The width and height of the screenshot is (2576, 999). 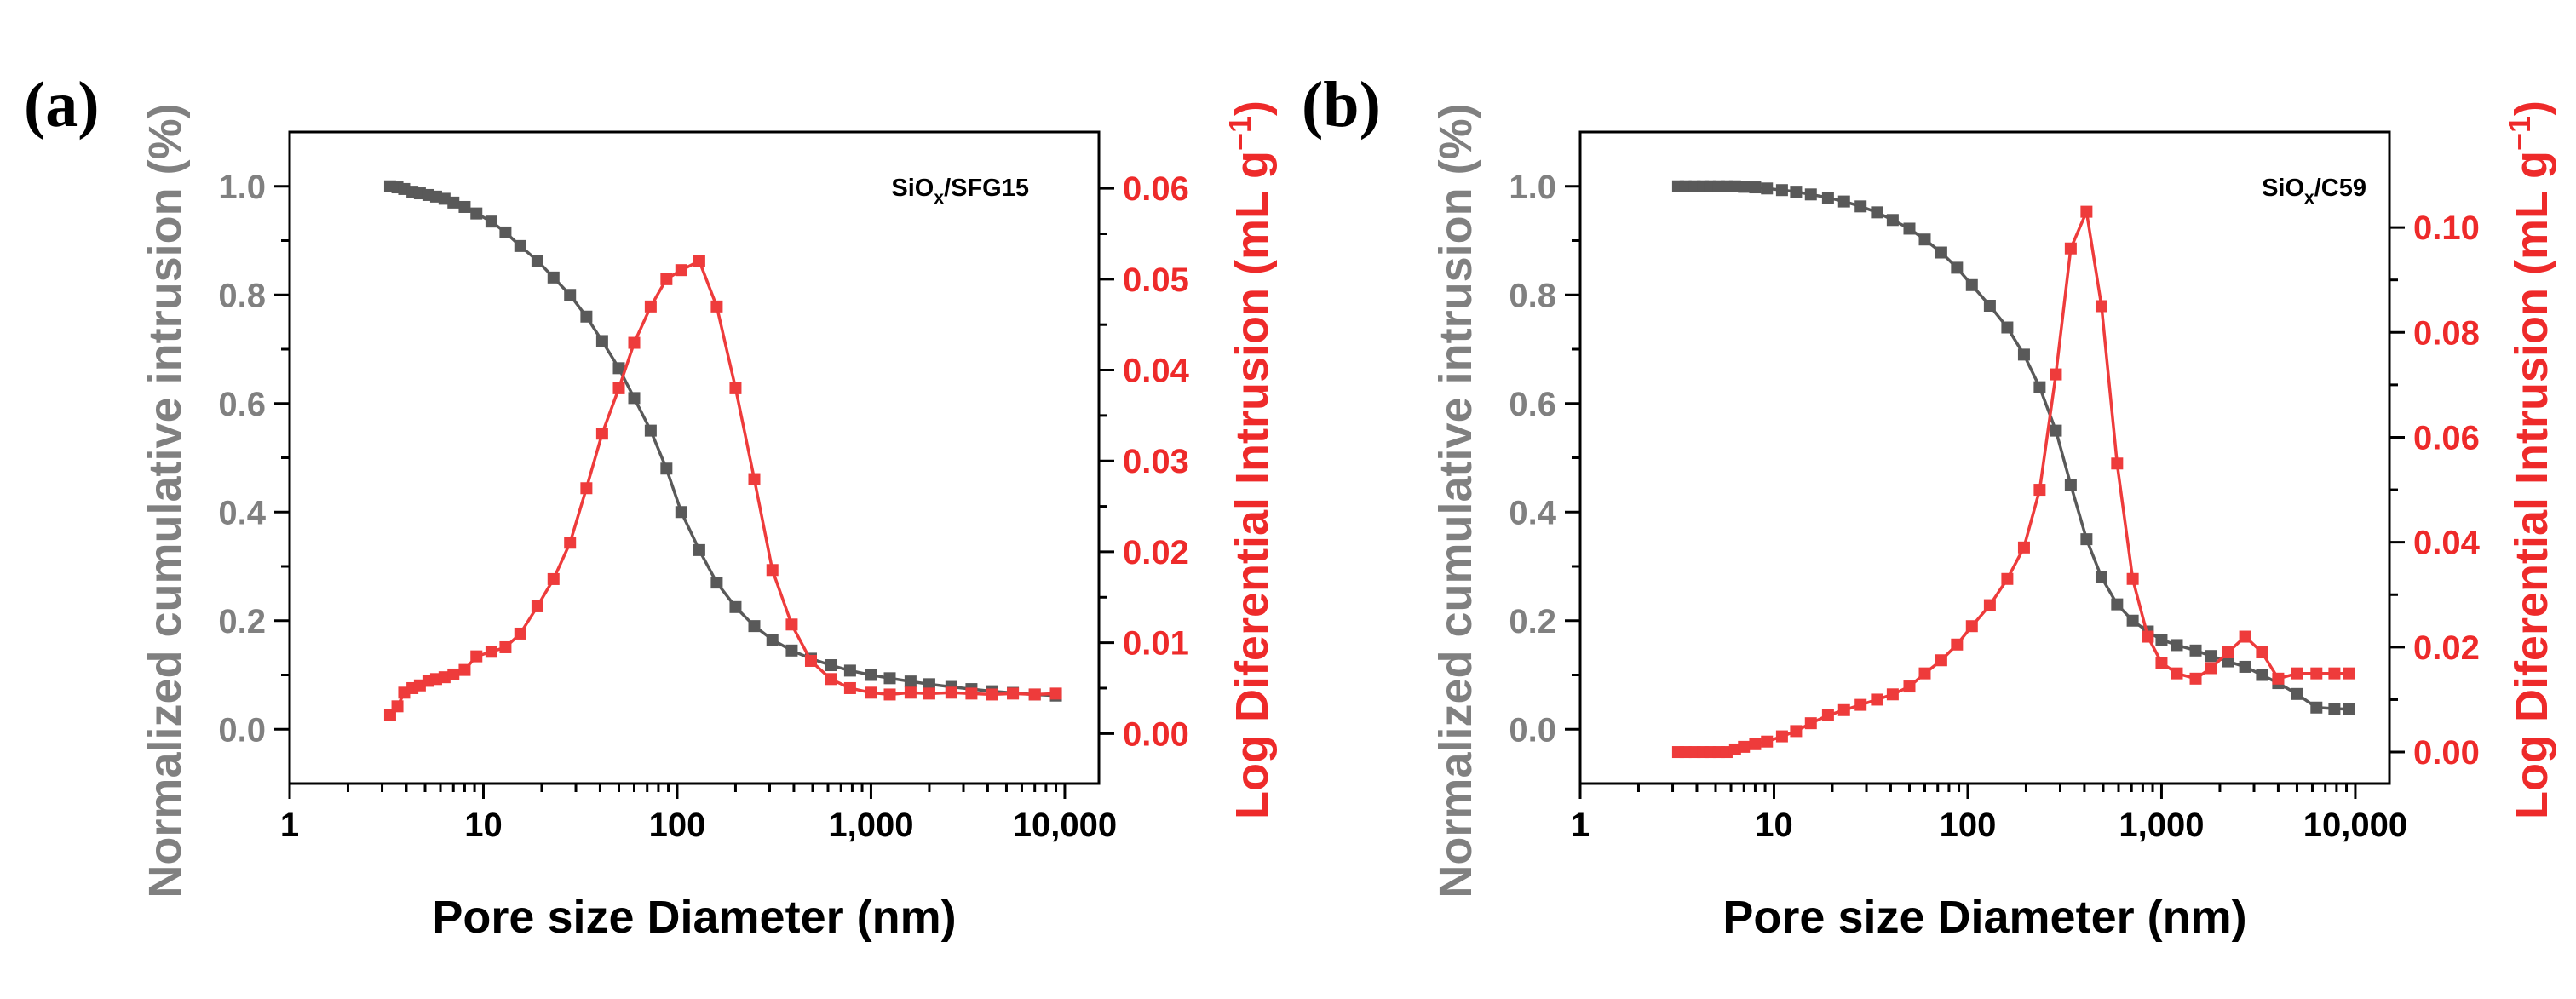 What do you see at coordinates (723, 451) in the screenshot?
I see `series-layer` at bounding box center [723, 451].